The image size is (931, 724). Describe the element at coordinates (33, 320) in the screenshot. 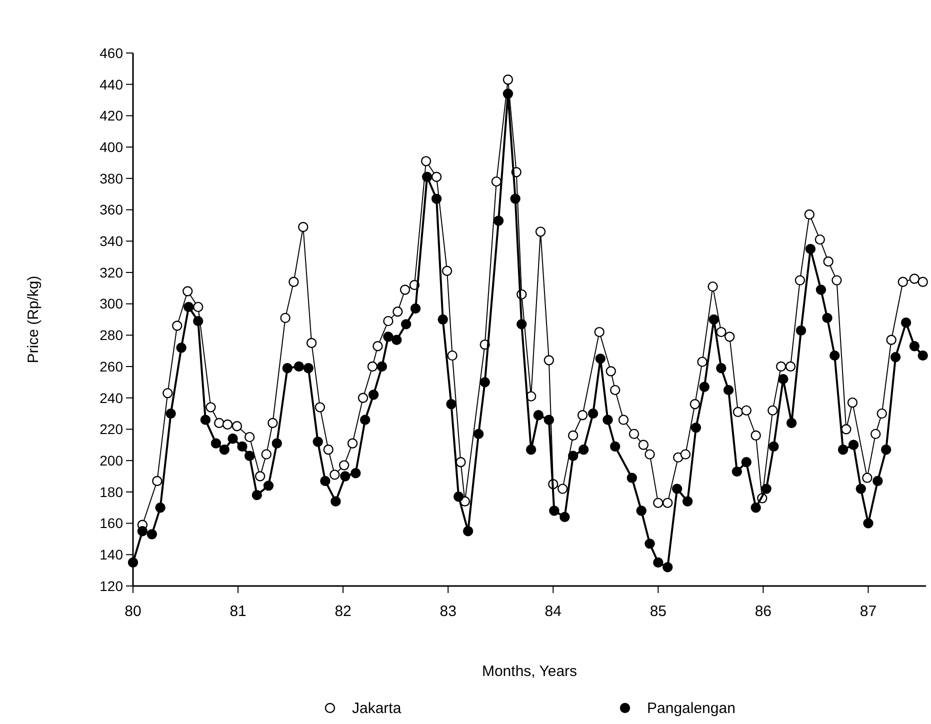

I see `y-axis-title: Price (Rp/kg)` at that location.